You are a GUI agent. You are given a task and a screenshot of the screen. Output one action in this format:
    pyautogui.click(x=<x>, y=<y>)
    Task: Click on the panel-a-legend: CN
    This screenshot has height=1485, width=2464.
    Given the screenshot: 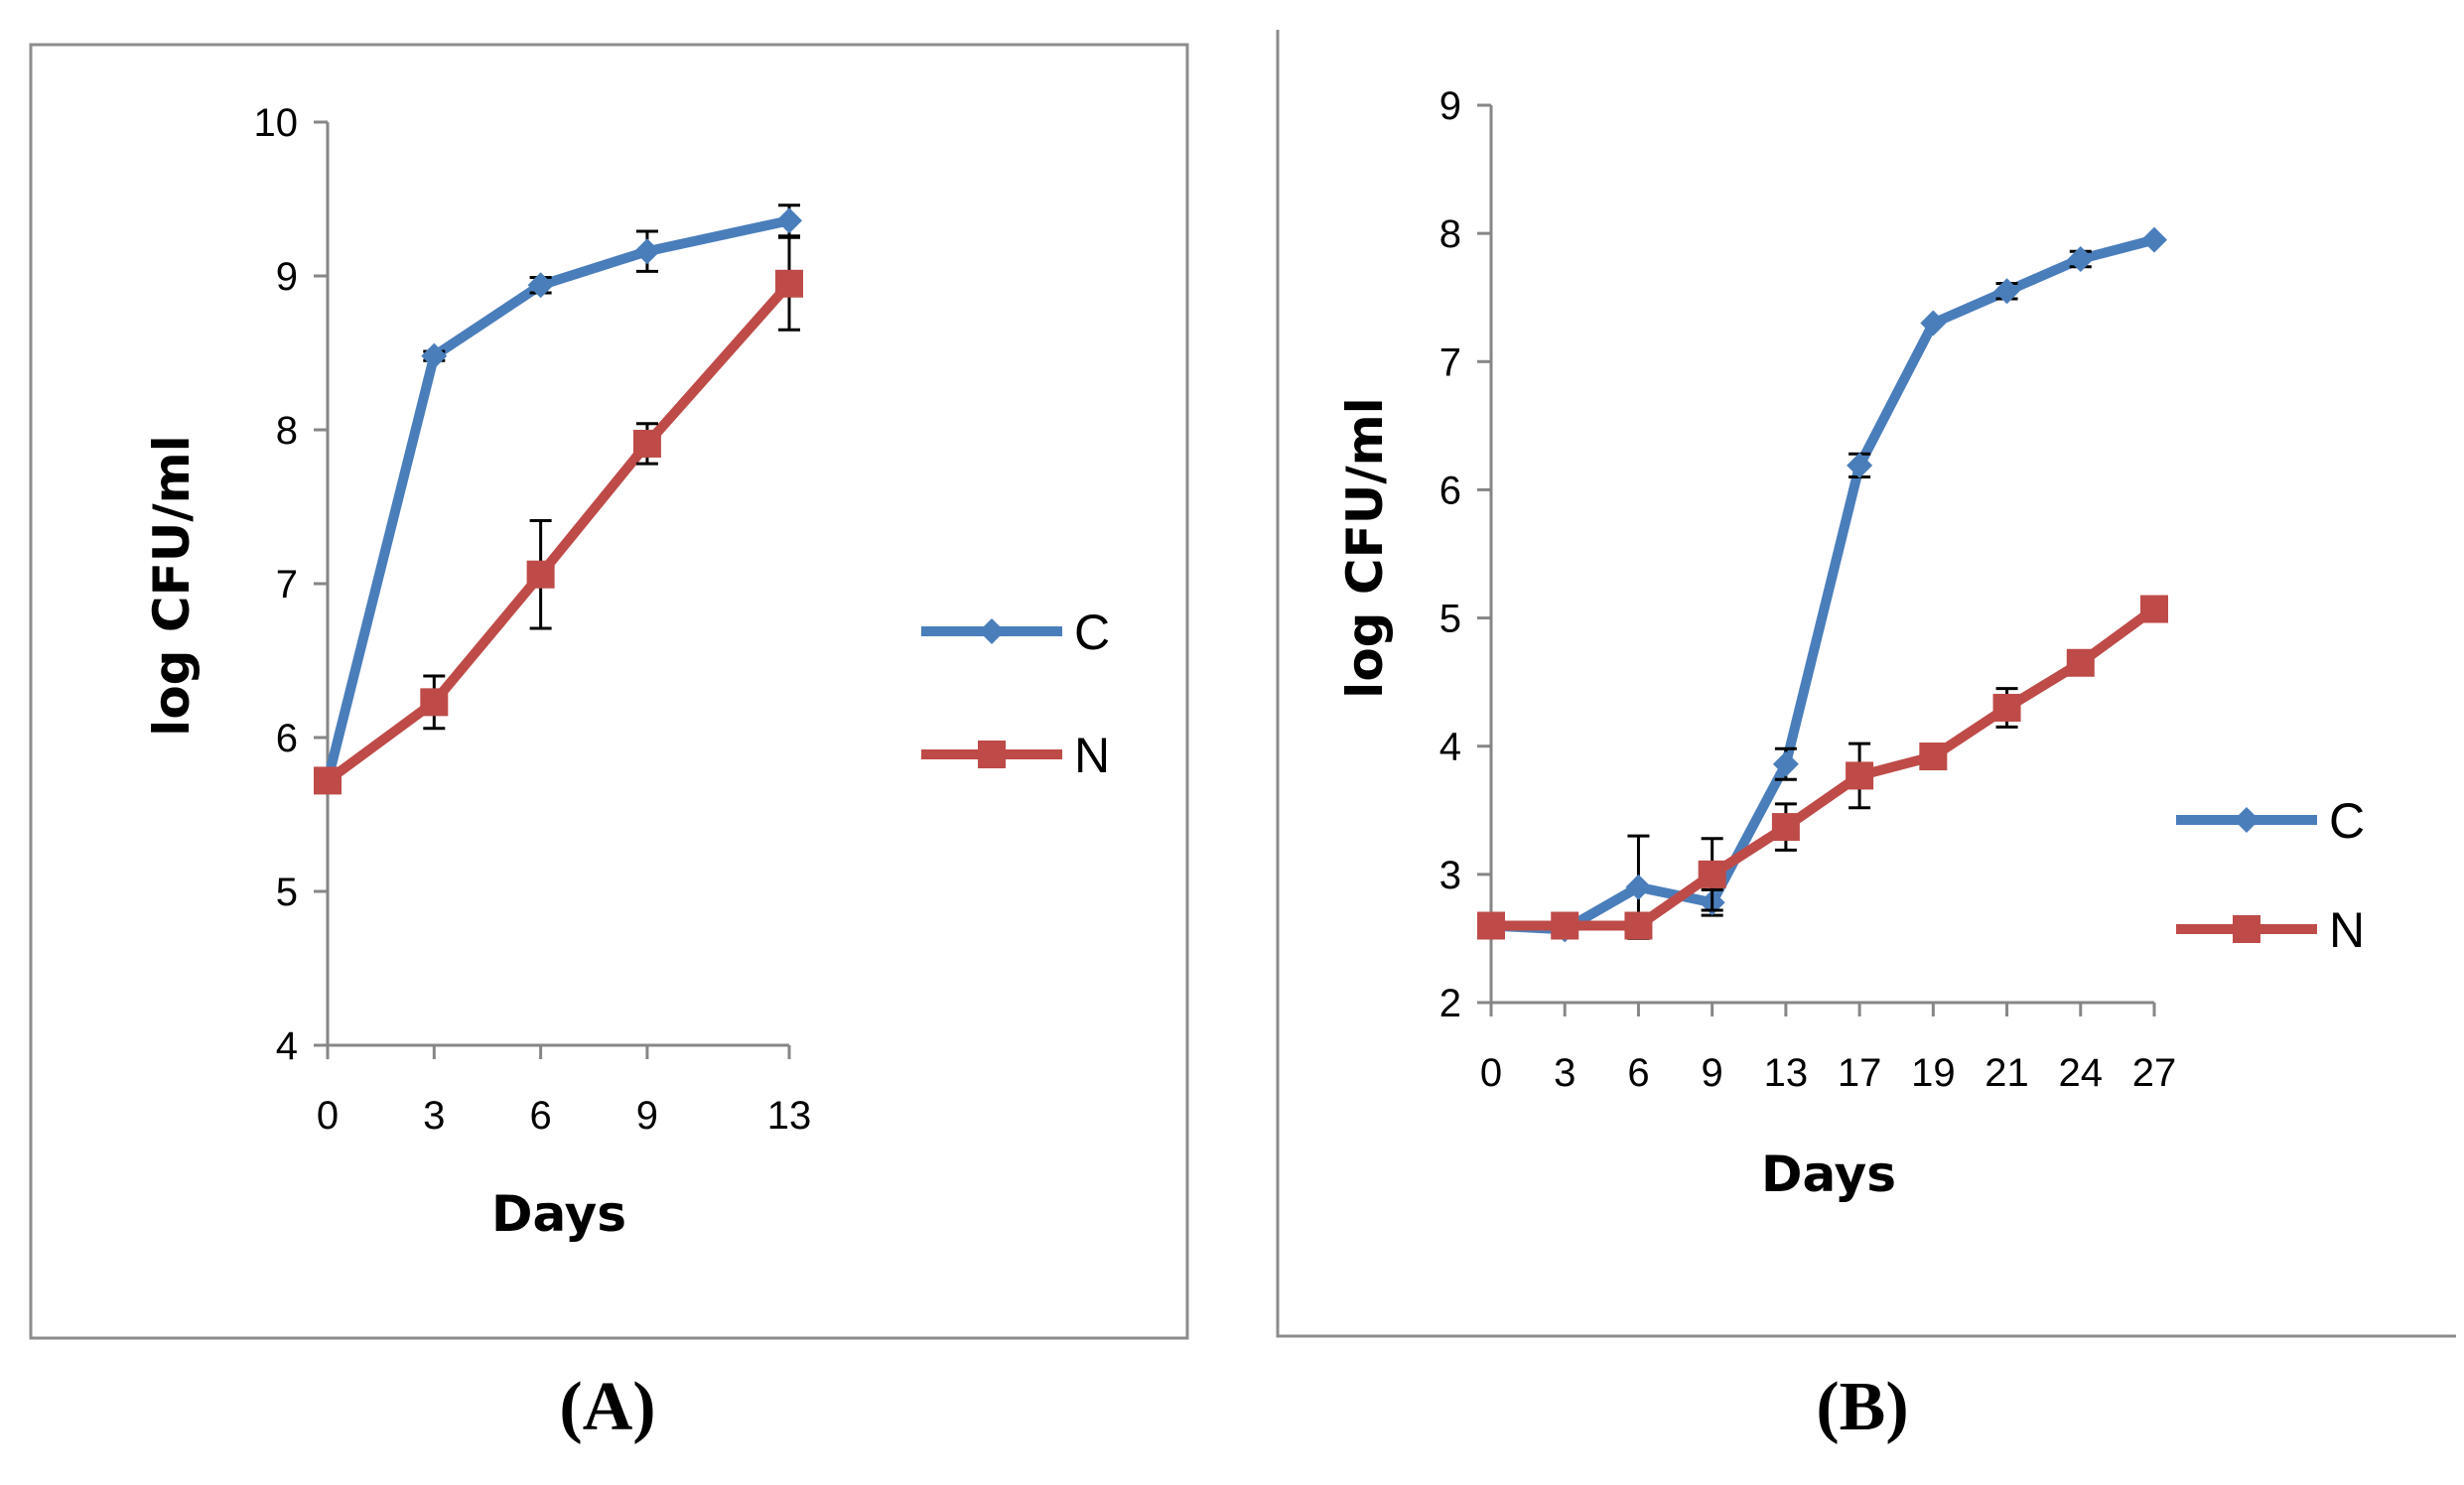 What is the action you would take?
    pyautogui.click(x=1015, y=694)
    